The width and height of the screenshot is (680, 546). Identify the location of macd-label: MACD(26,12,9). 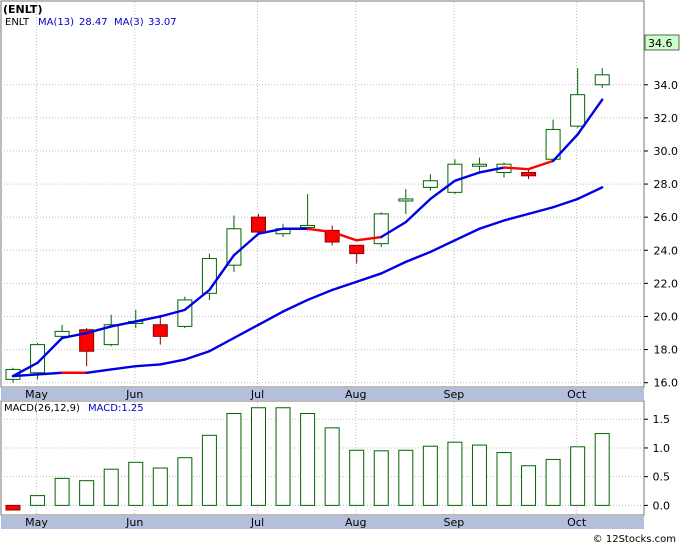
(42, 408).